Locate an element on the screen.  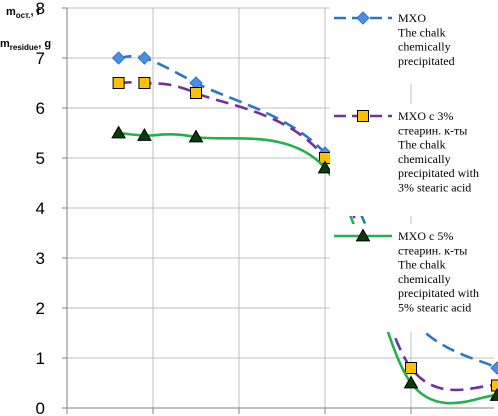
y-axis-label: mост., г mresidue, g is located at coordinates (25, 29).